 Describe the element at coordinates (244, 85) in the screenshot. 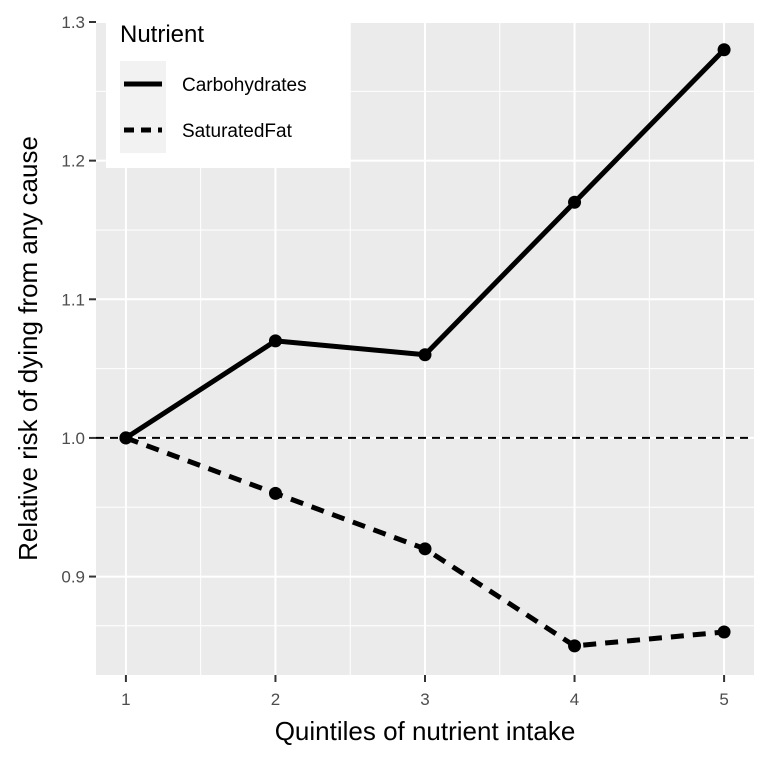

I see `legend-label-carbohydrates: Carbohydrates` at that location.